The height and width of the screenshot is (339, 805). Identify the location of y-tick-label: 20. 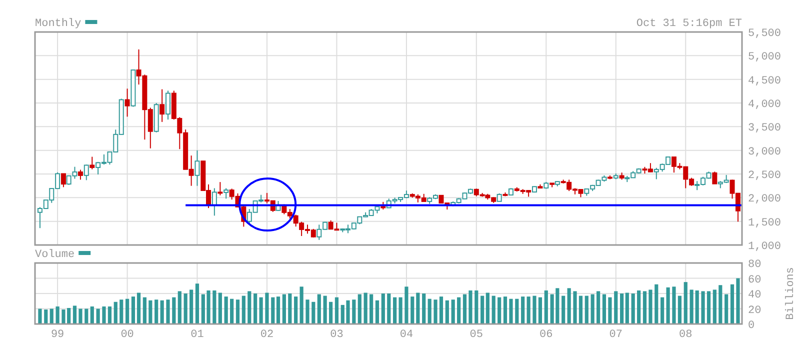
(755, 310).